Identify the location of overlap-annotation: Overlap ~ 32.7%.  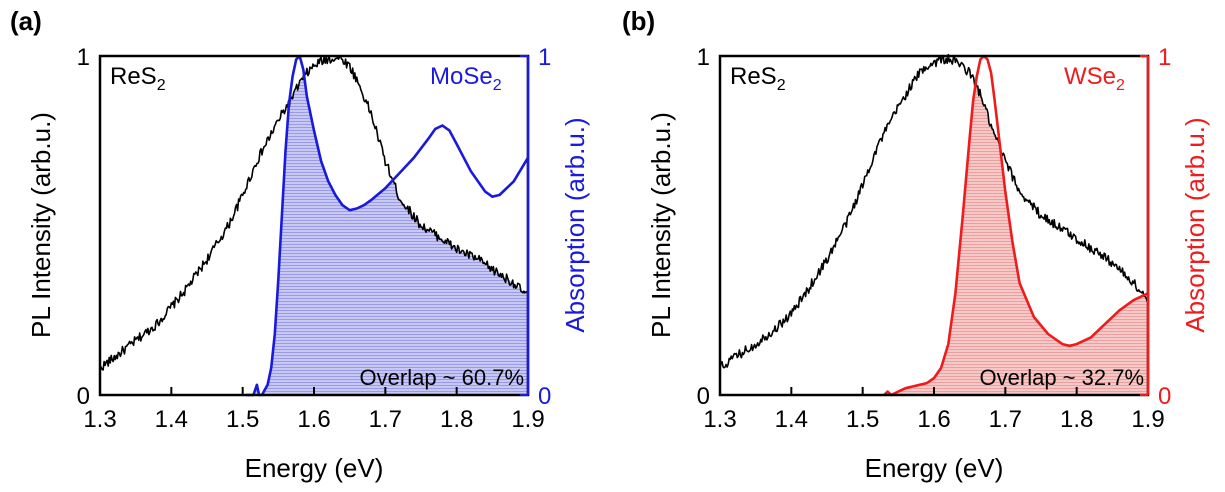
(1062, 377).